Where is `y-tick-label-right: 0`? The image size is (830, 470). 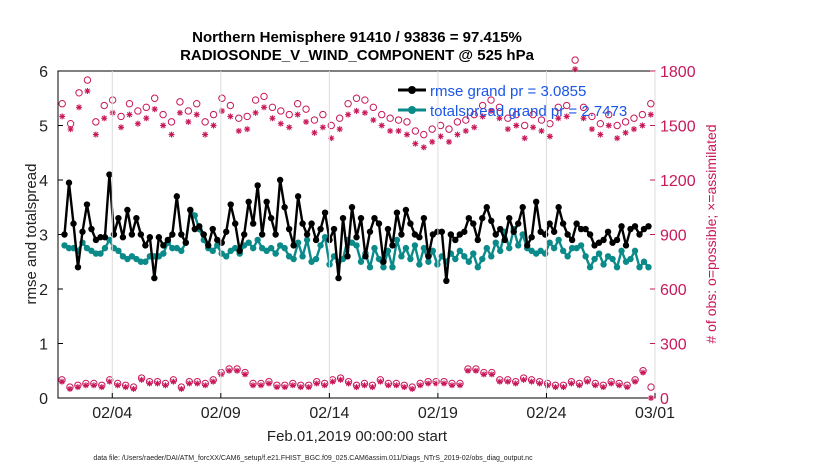 y-tick-label-right: 0 is located at coordinates (664, 399).